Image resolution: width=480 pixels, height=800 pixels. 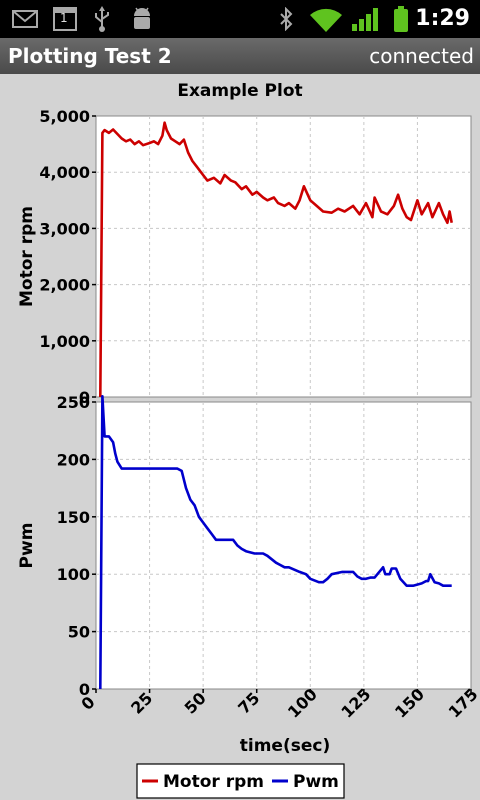 What do you see at coordinates (286, 19) in the screenshot?
I see `bluetooth-icon` at bounding box center [286, 19].